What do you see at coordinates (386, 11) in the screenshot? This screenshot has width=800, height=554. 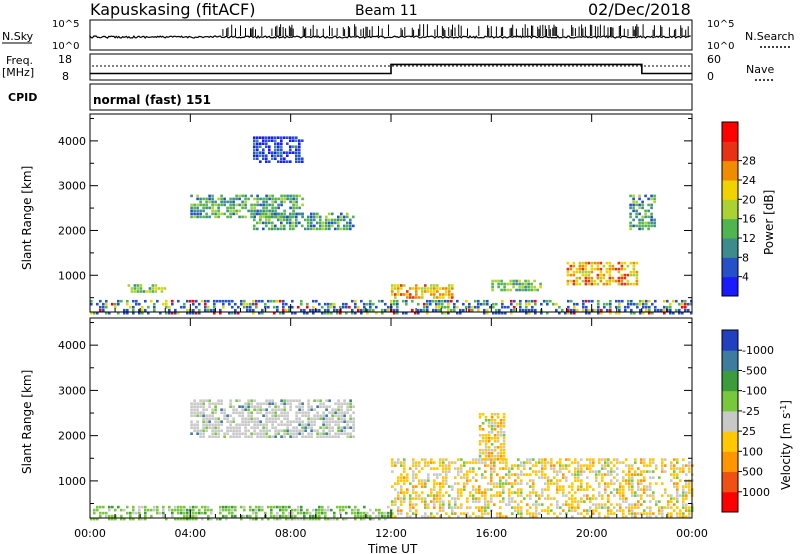 I see `beam-title: Beam 11` at bounding box center [386, 11].